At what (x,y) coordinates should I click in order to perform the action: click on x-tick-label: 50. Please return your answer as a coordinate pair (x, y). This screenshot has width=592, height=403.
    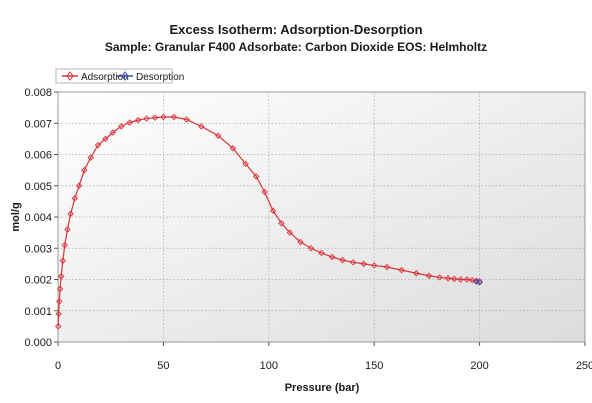
    Looking at the image, I should click on (163, 366).